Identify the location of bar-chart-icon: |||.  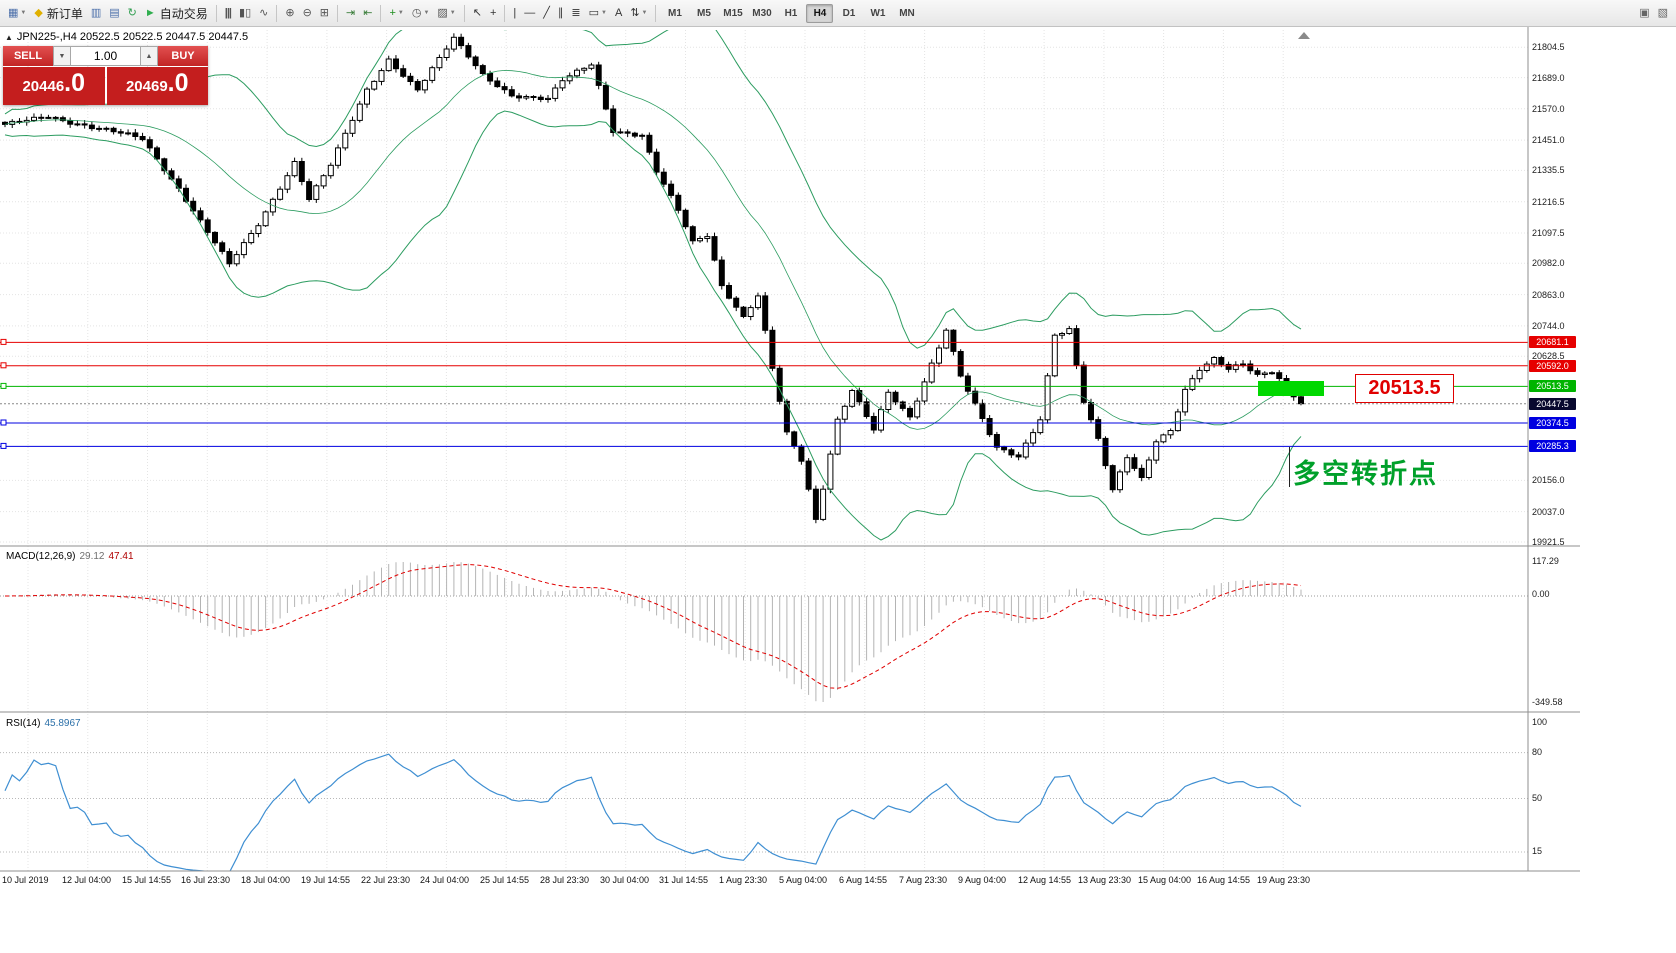
(228, 12).